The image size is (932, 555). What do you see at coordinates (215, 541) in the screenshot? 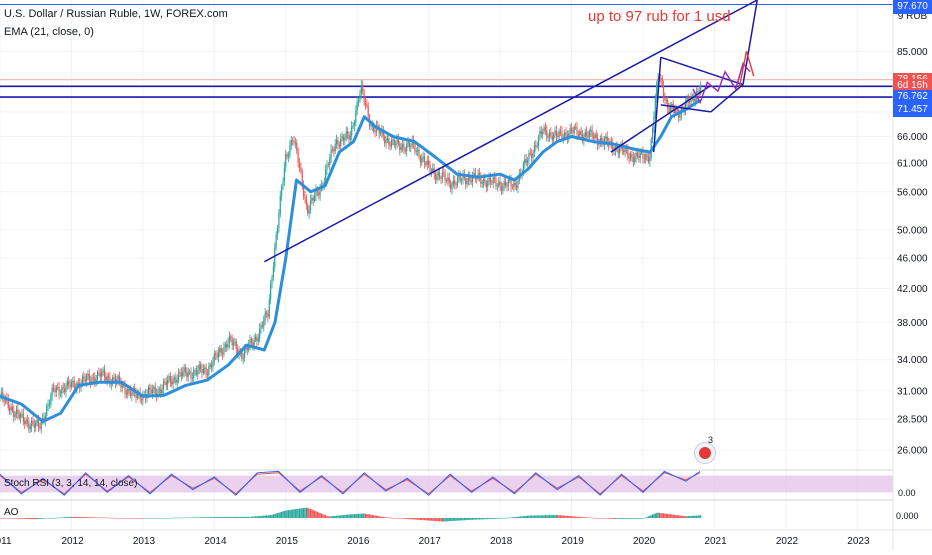
I see `x-tick-label: 2014` at bounding box center [215, 541].